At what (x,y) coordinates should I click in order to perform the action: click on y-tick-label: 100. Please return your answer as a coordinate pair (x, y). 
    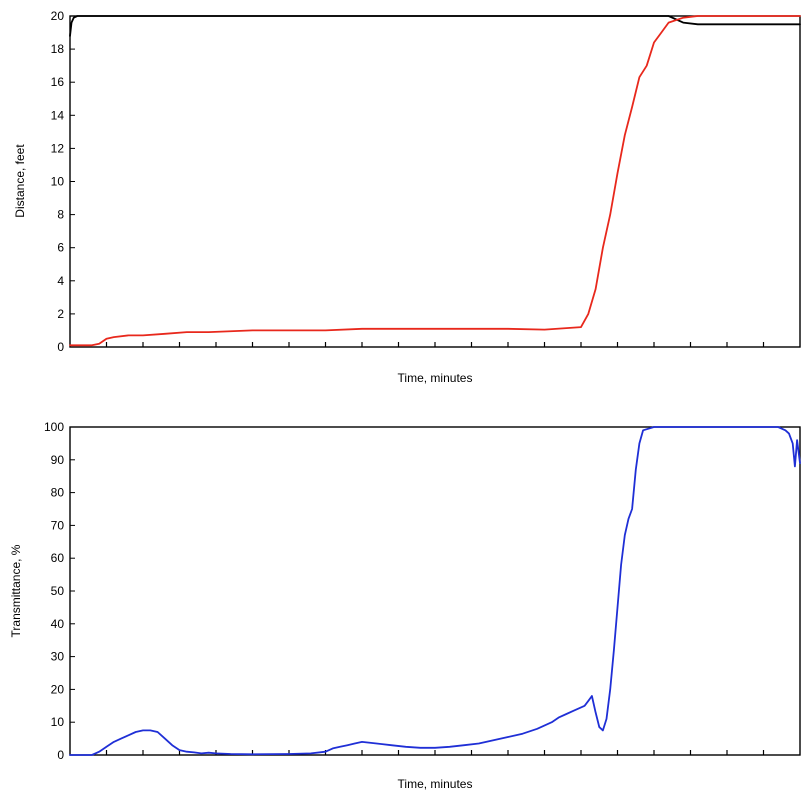
    Looking at the image, I should click on (54, 427).